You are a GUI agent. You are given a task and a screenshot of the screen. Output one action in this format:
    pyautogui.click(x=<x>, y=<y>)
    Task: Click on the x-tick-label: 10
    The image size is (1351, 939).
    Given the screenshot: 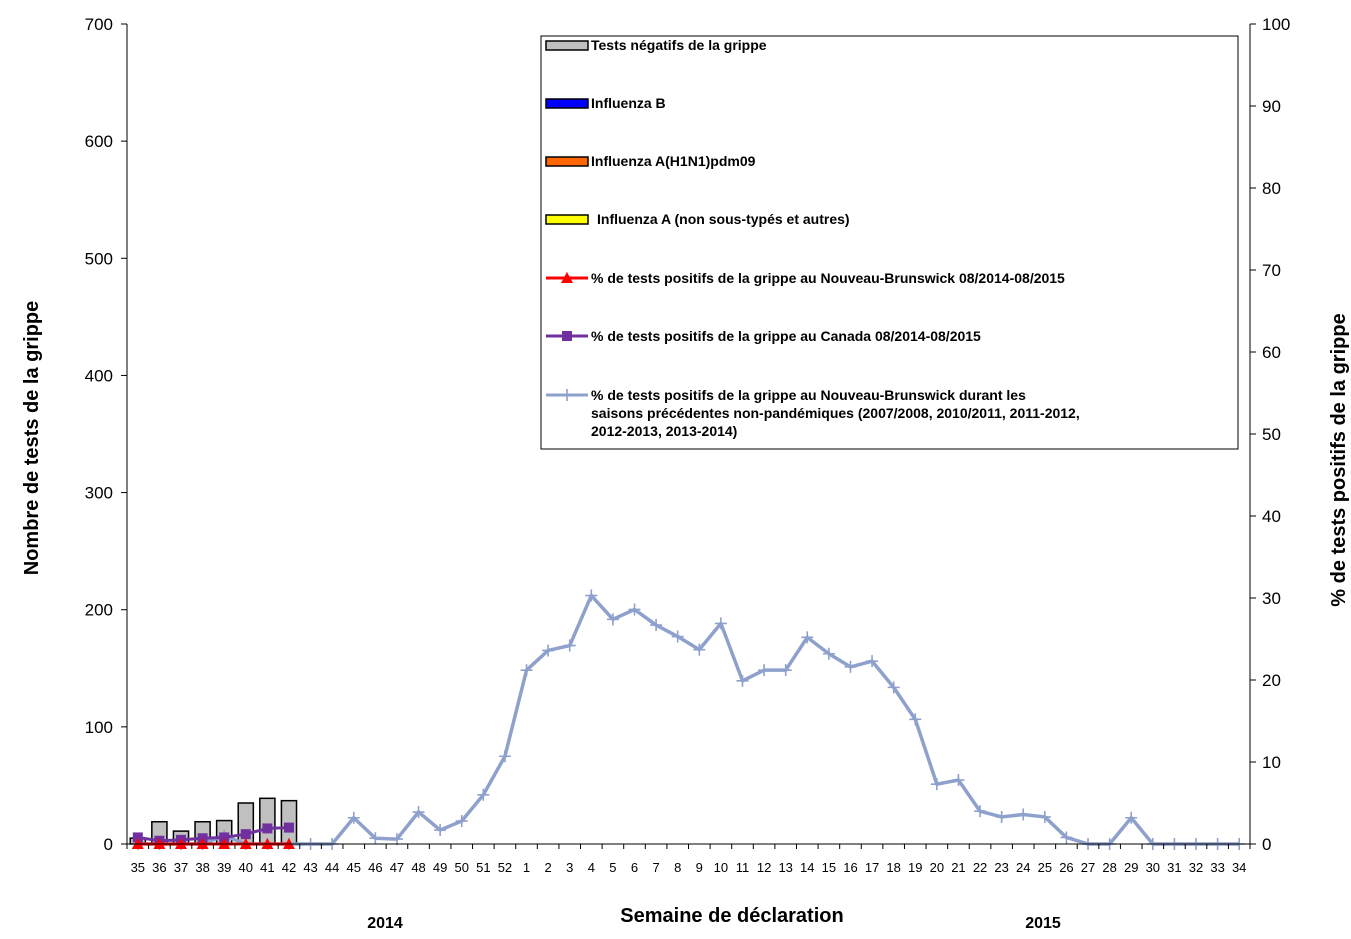 What is the action you would take?
    pyautogui.click(x=721, y=867)
    